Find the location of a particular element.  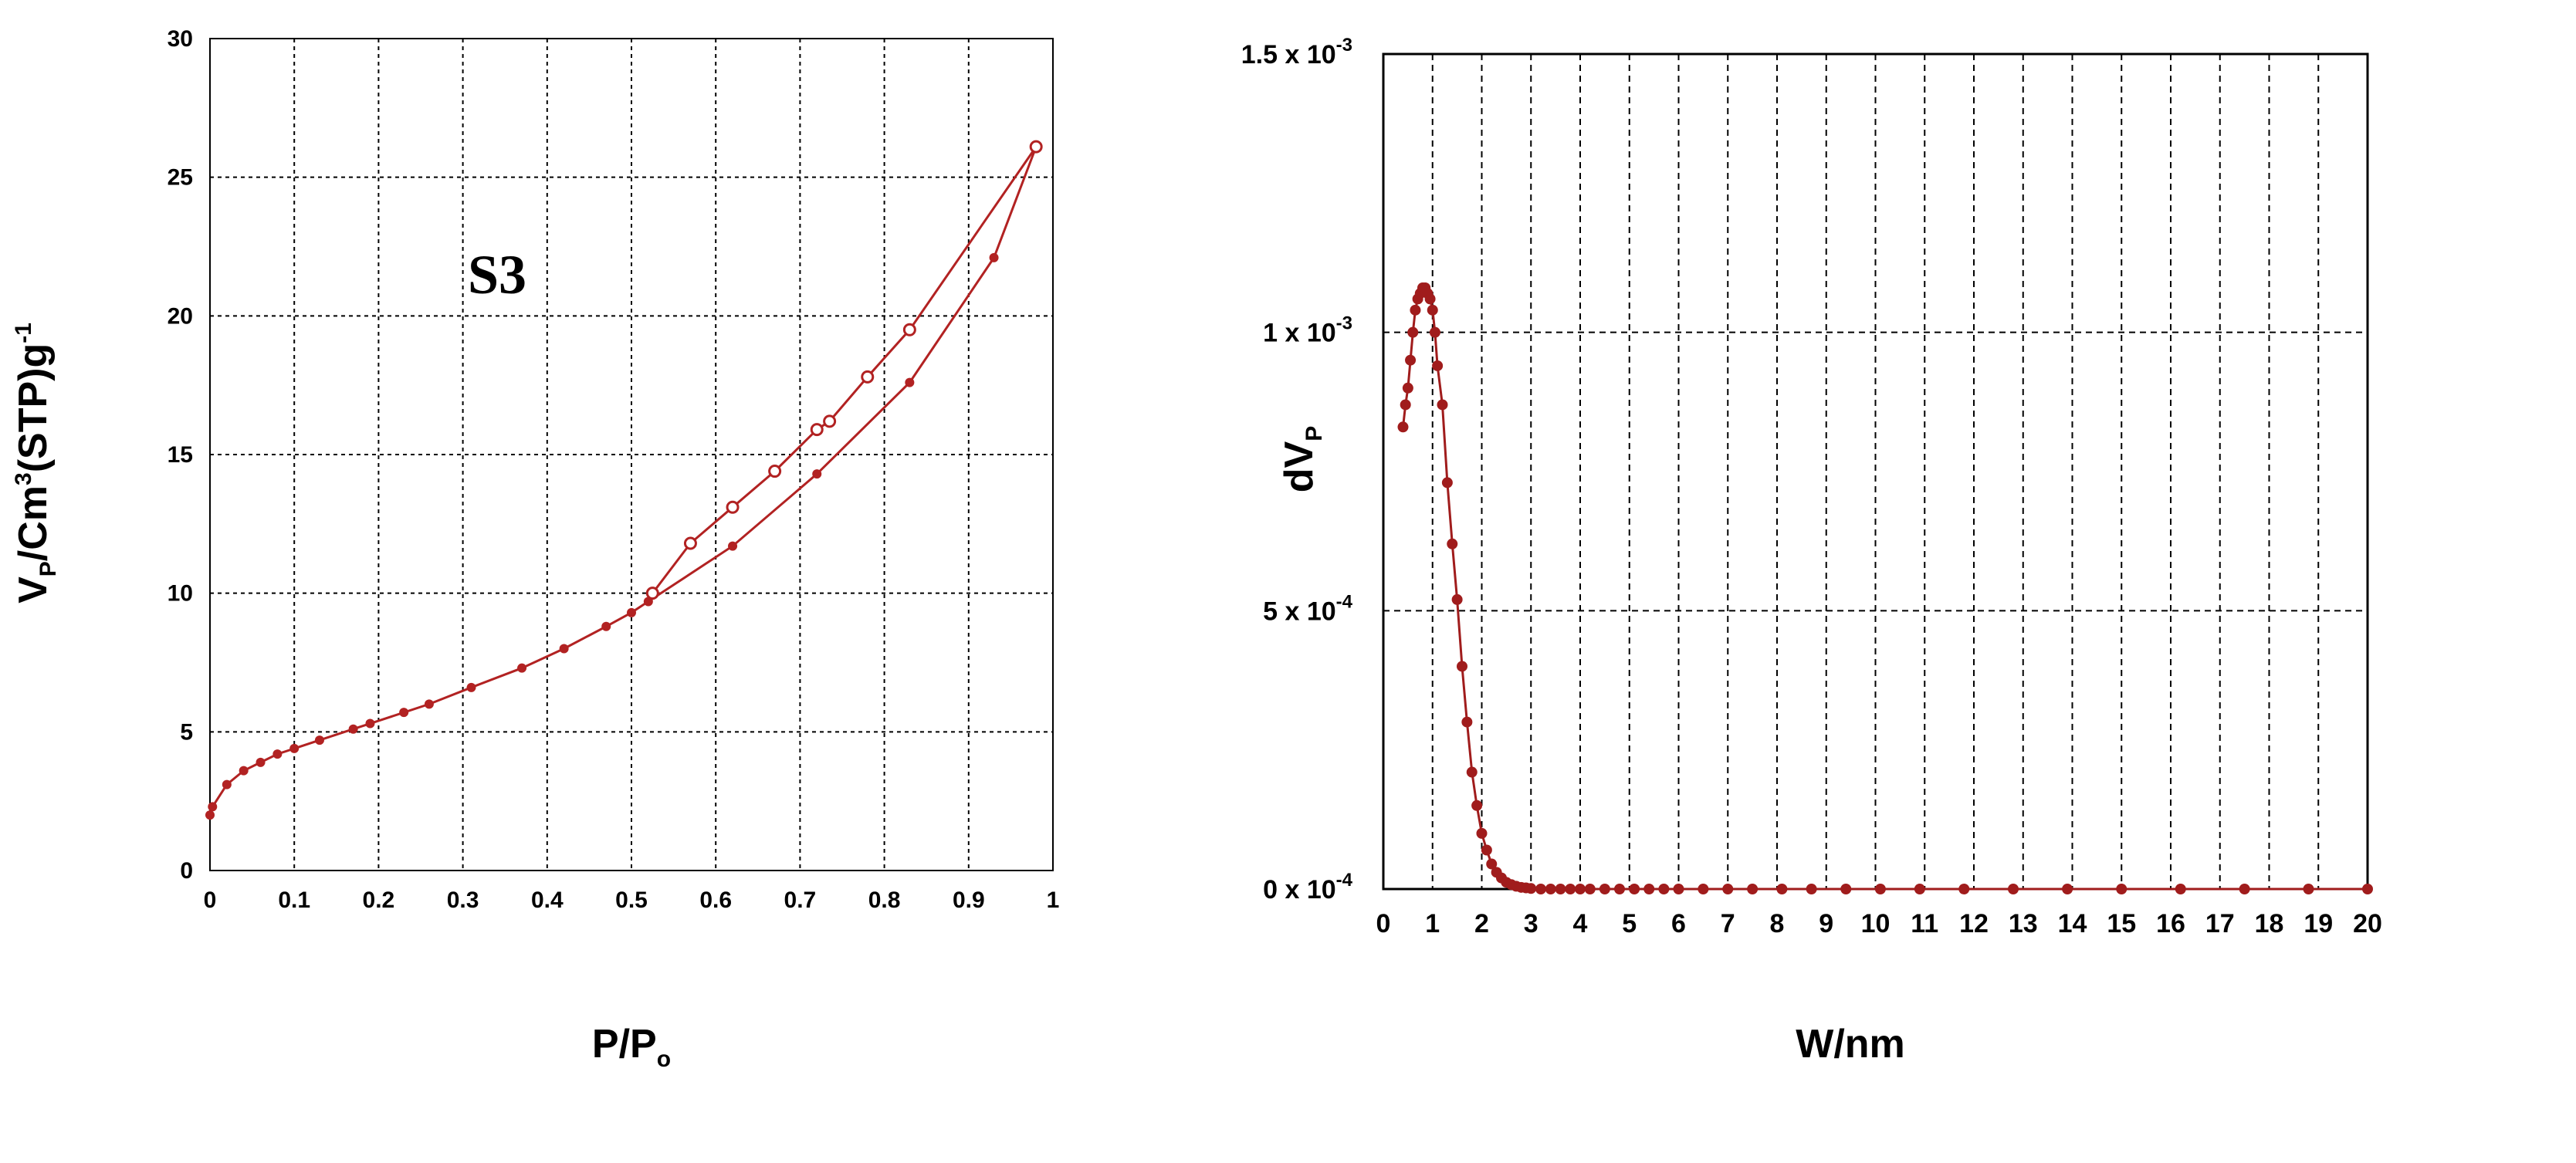

x-axis-title: P/Po is located at coordinates (631, 1047).